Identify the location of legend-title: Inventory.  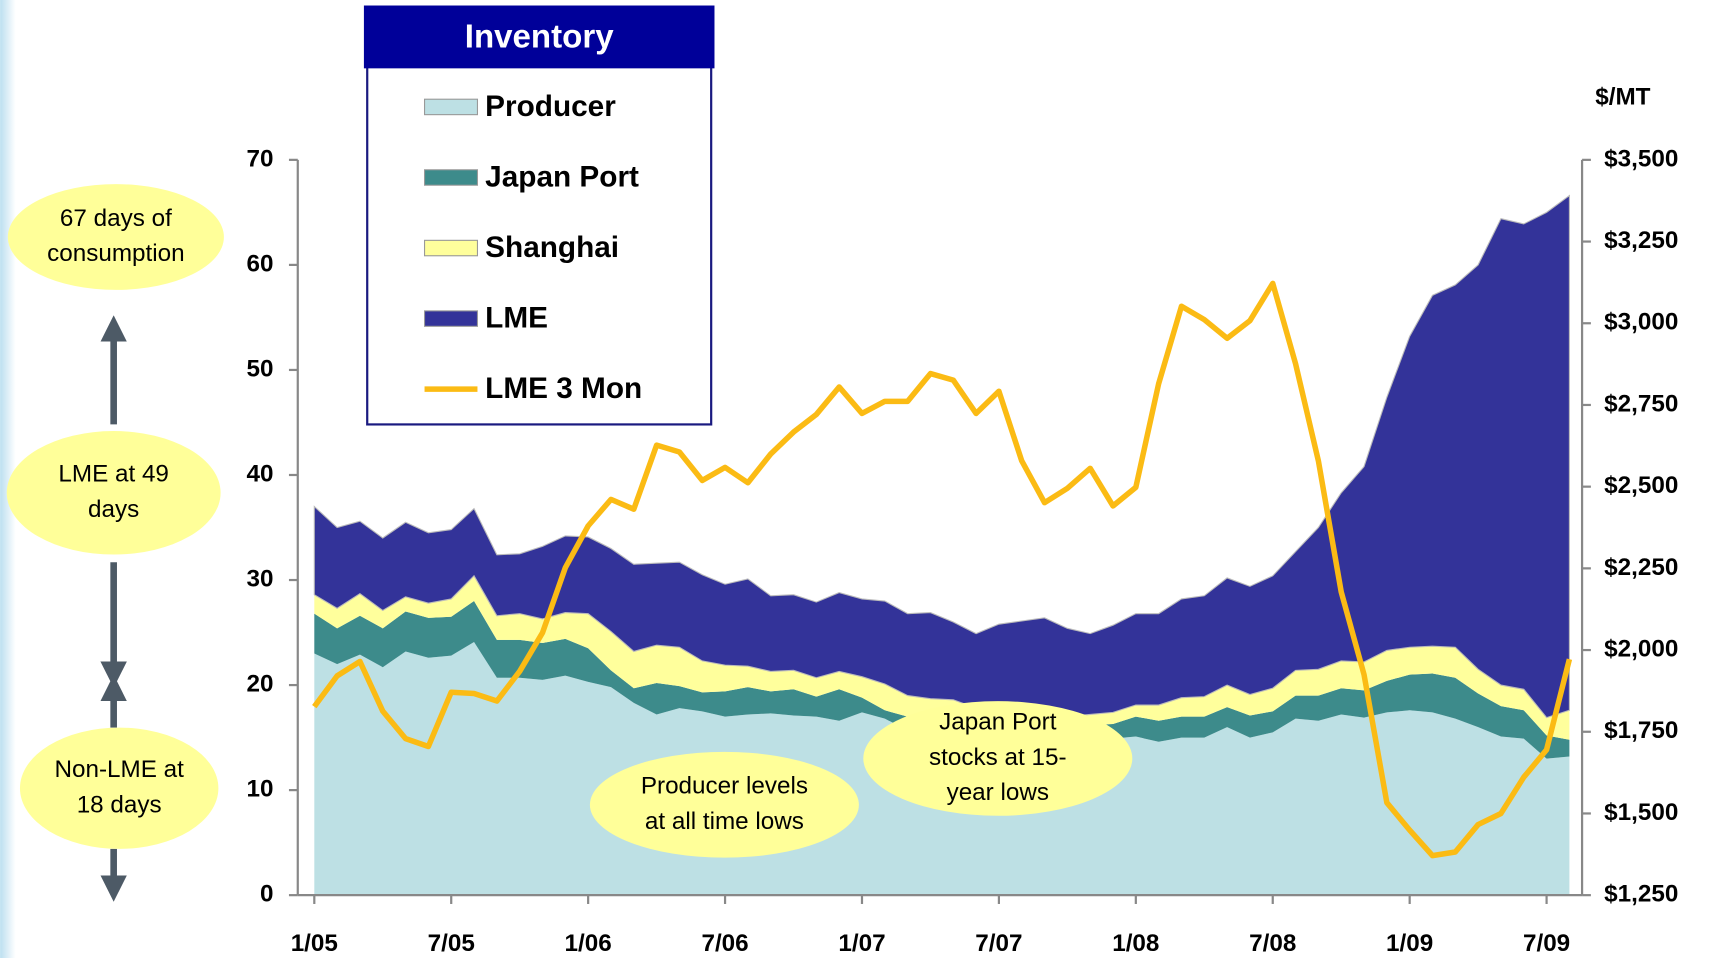
(539, 36).